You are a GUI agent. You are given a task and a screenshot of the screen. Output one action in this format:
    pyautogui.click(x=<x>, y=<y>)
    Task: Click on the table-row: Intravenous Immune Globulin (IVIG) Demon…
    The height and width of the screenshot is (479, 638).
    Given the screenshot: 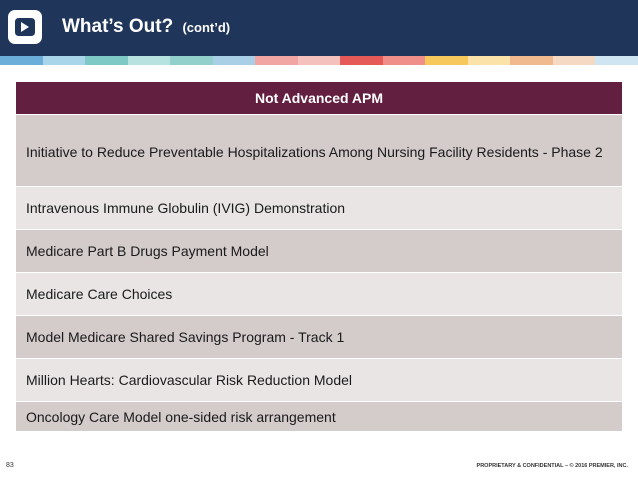 What is the action you would take?
    pyautogui.click(x=319, y=207)
    